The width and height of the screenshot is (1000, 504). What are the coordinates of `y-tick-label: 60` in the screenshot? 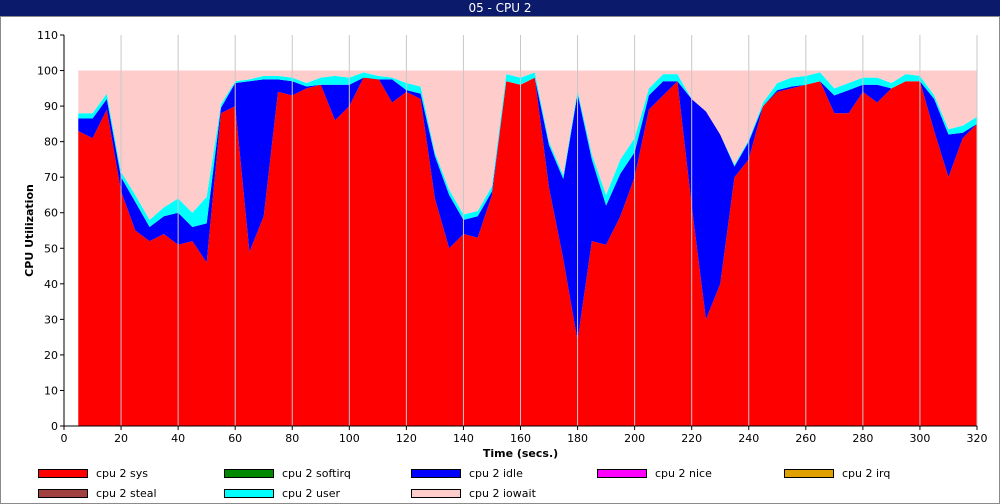 It's located at (51, 213).